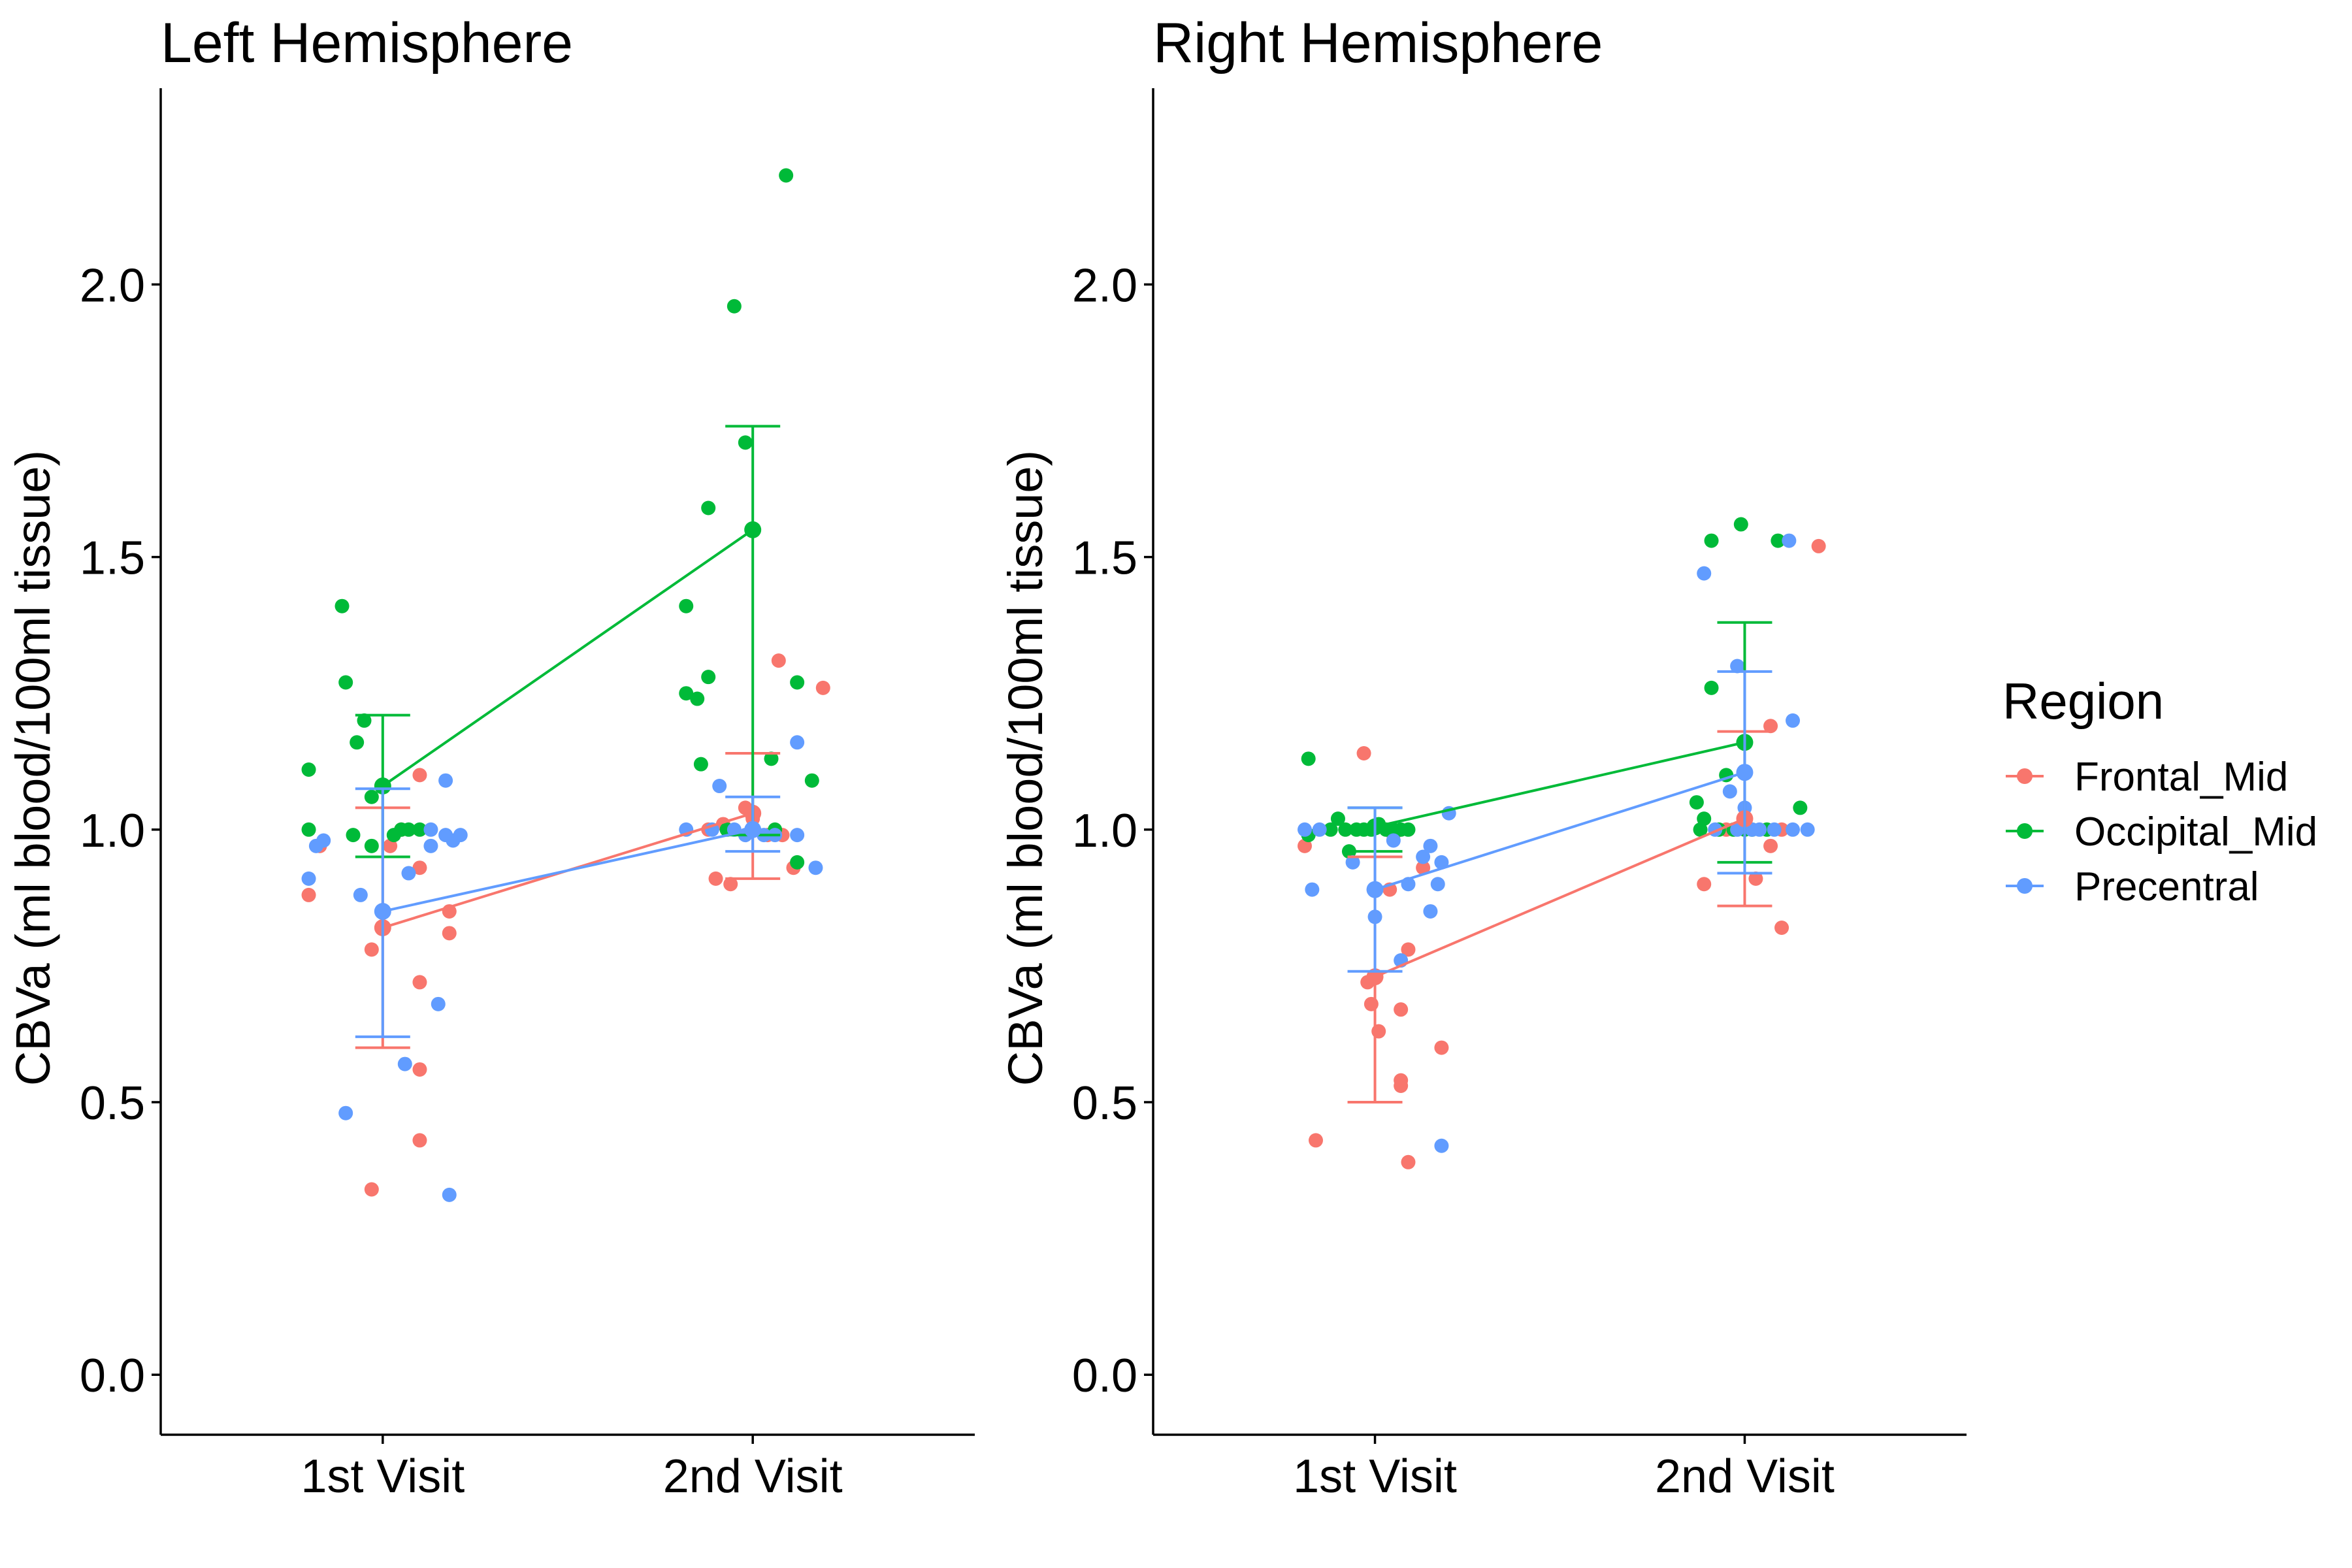 The width and height of the screenshot is (2352, 1568). What do you see at coordinates (112, 831) in the screenshot?
I see `y-tick-label: 1.0` at bounding box center [112, 831].